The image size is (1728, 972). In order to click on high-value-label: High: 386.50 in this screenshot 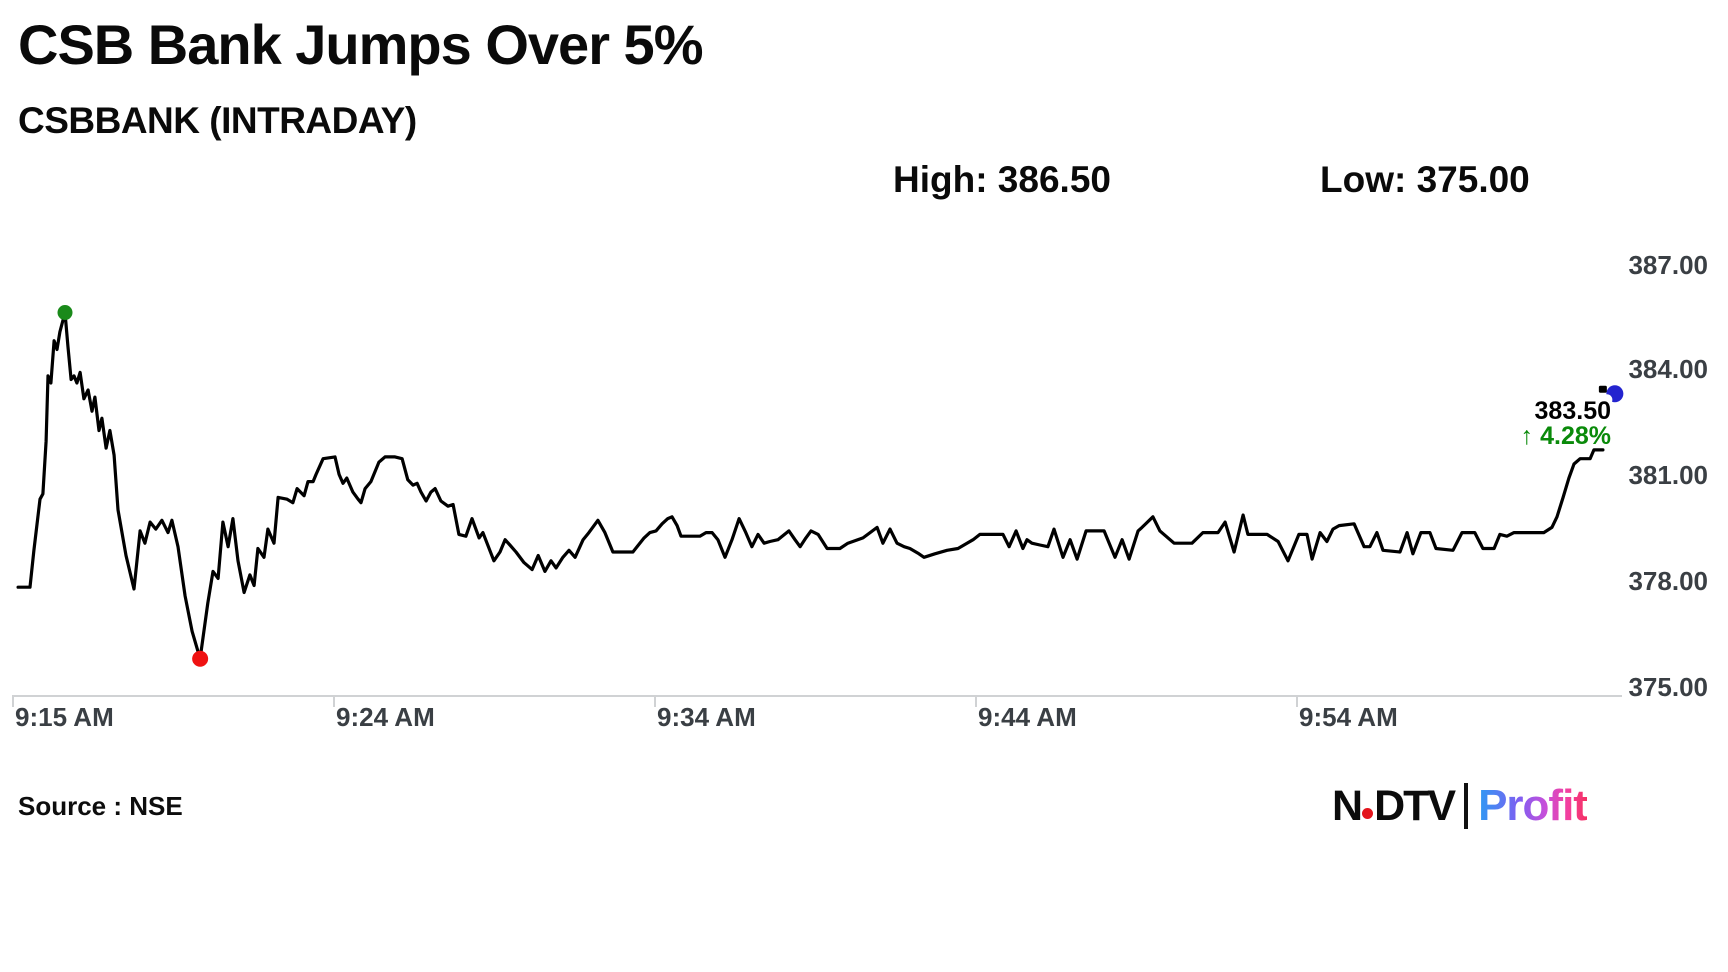, I will do `click(1002, 179)`.